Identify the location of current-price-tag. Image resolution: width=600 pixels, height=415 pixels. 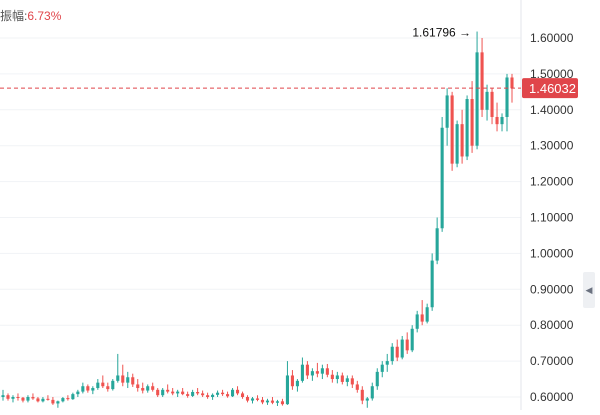
(550, 88).